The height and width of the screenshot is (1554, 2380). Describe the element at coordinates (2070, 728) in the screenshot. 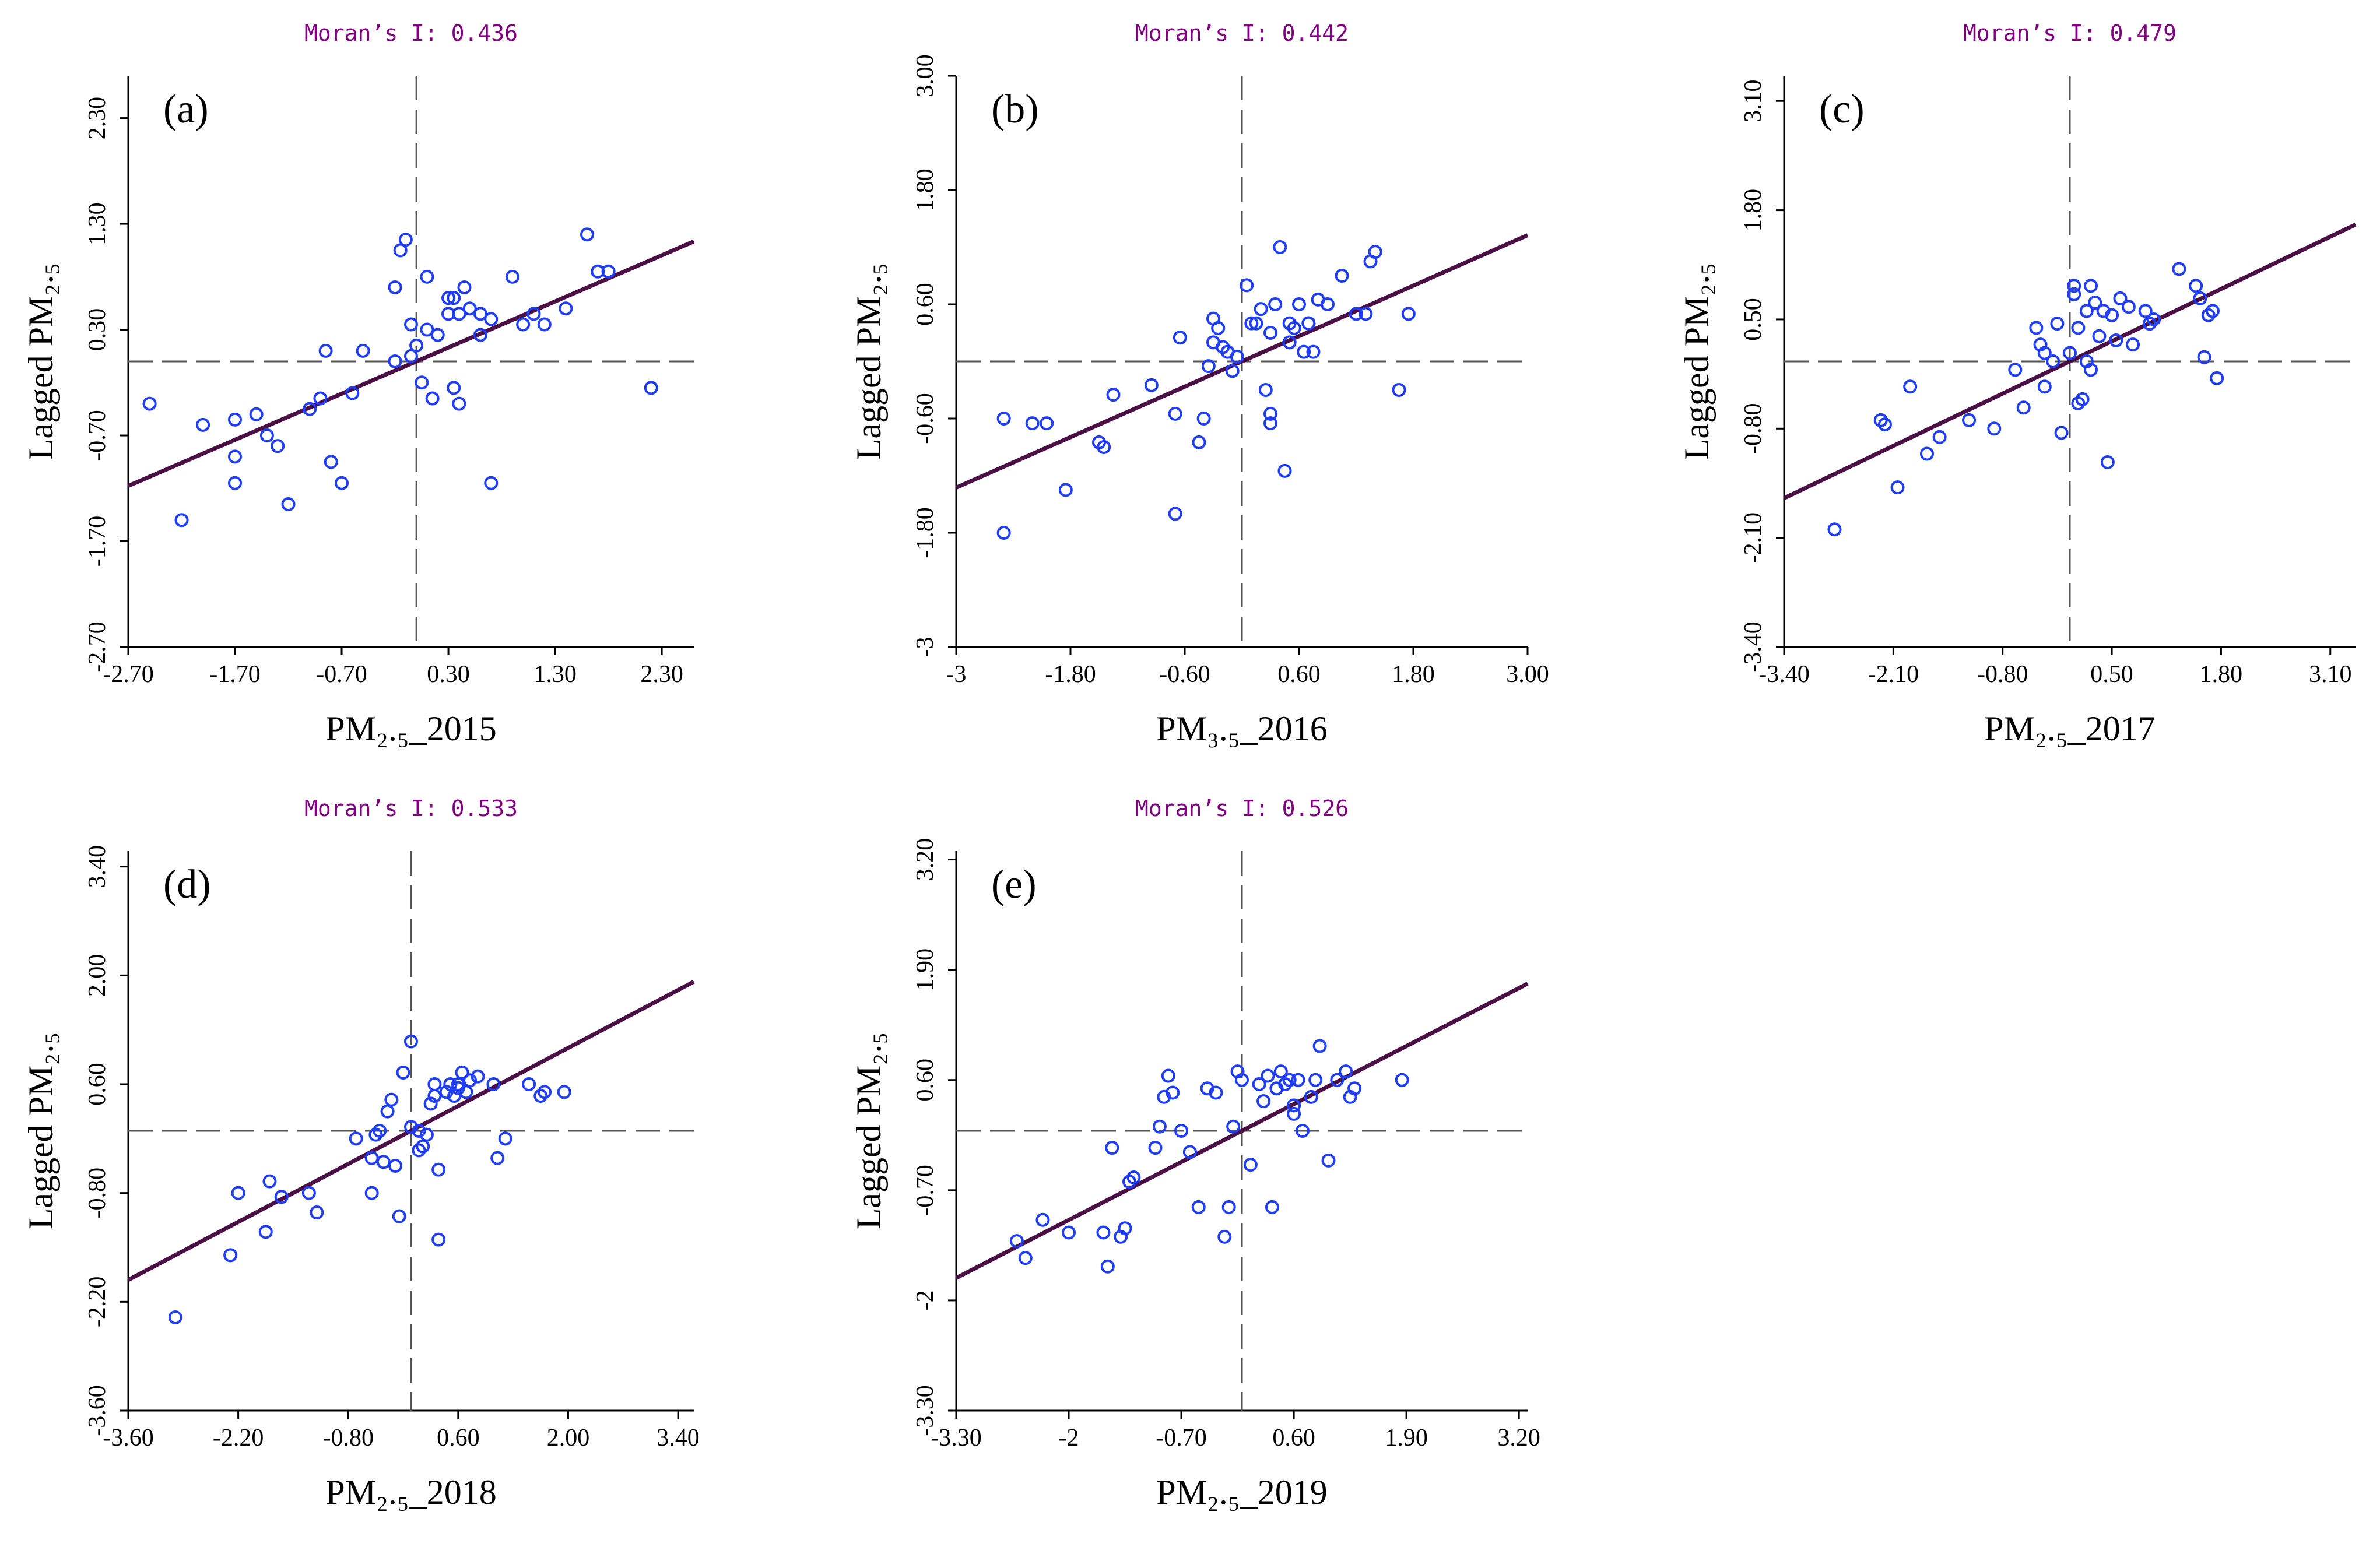

I see `x-axis-label: PM₂.₅_2017` at that location.